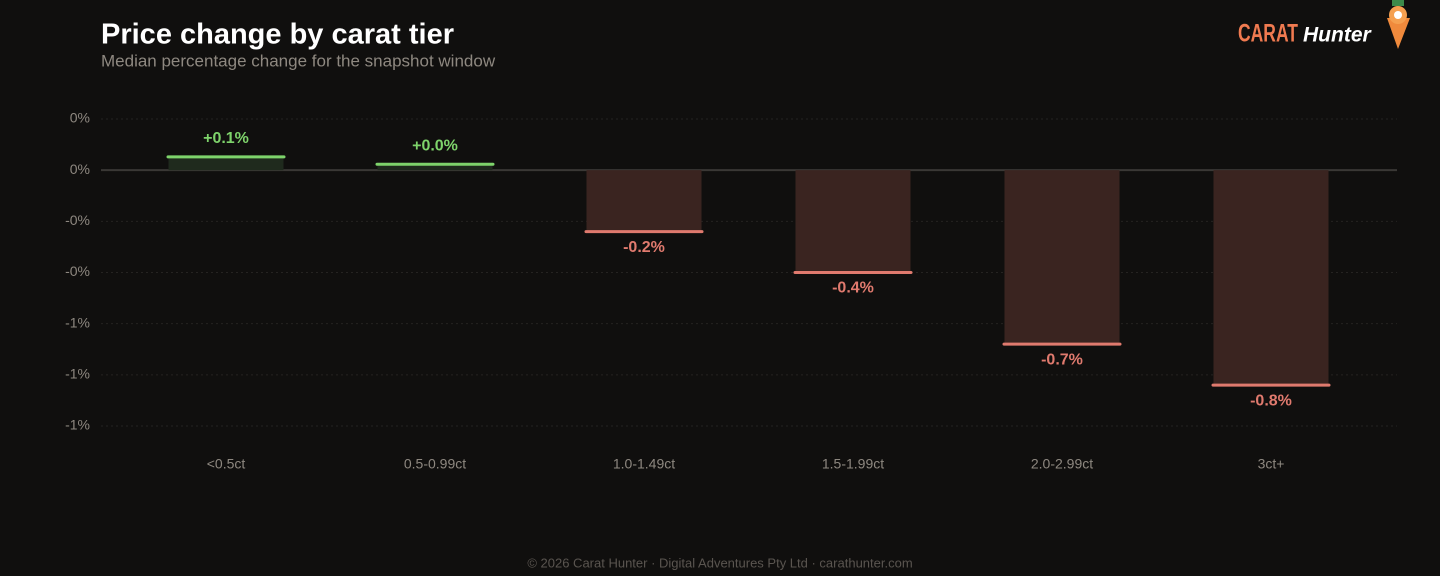 The image size is (1440, 576). I want to click on logo-brand: CARAT, so click(1268, 34).